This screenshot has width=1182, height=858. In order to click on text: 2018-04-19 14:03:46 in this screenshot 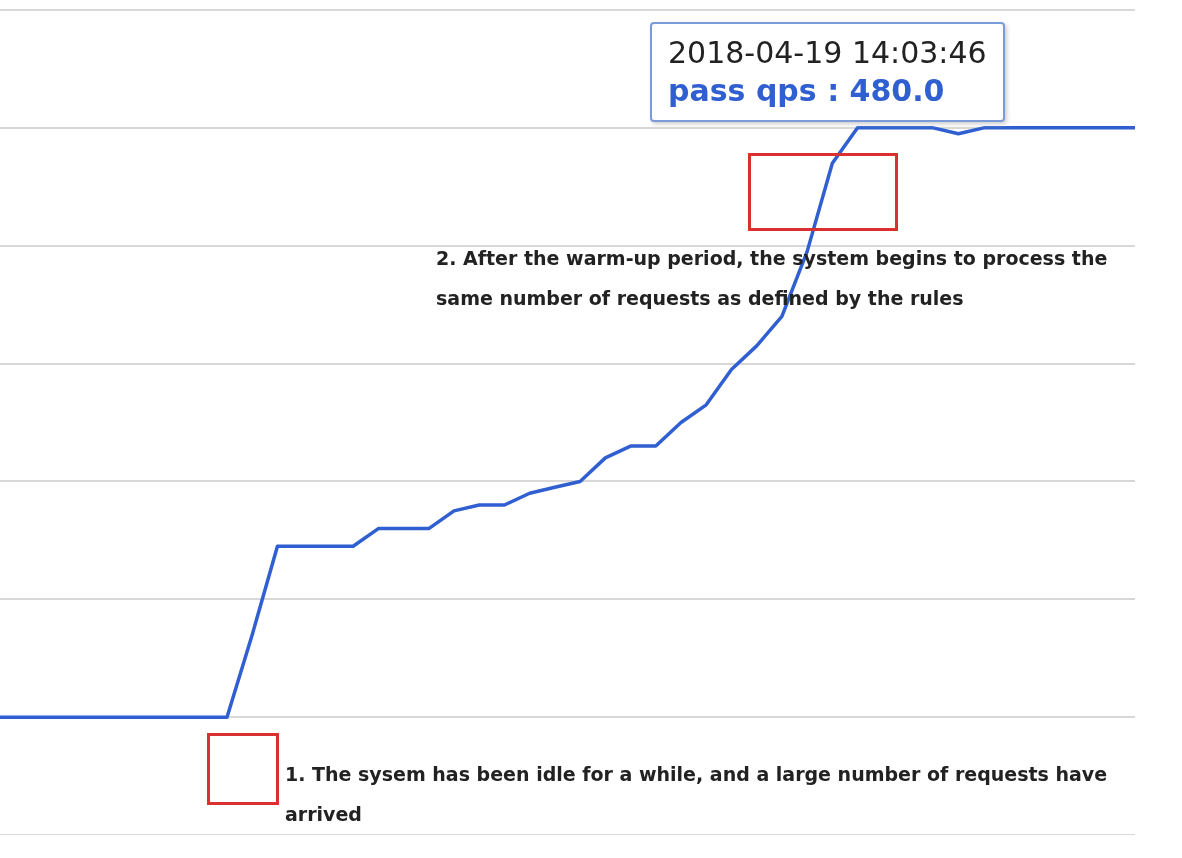, I will do `click(827, 53)`.